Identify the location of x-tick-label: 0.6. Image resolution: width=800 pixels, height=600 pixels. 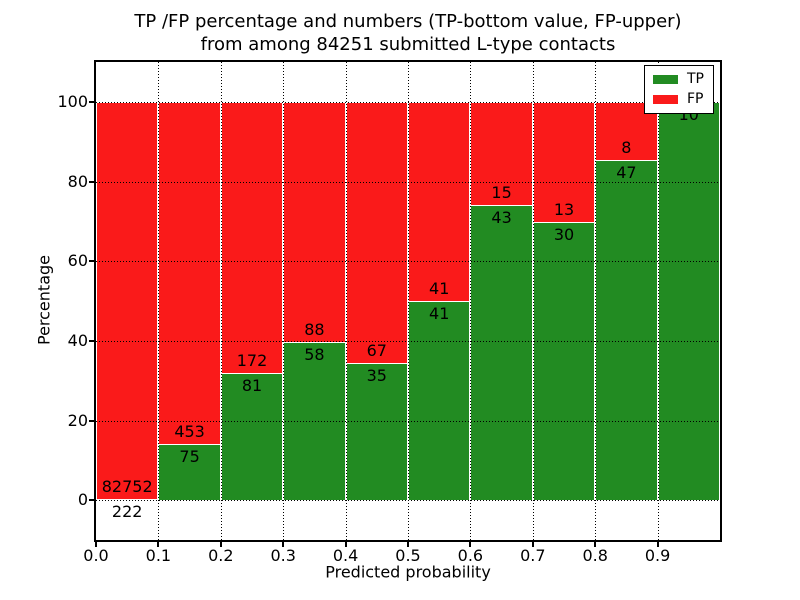
(470, 555).